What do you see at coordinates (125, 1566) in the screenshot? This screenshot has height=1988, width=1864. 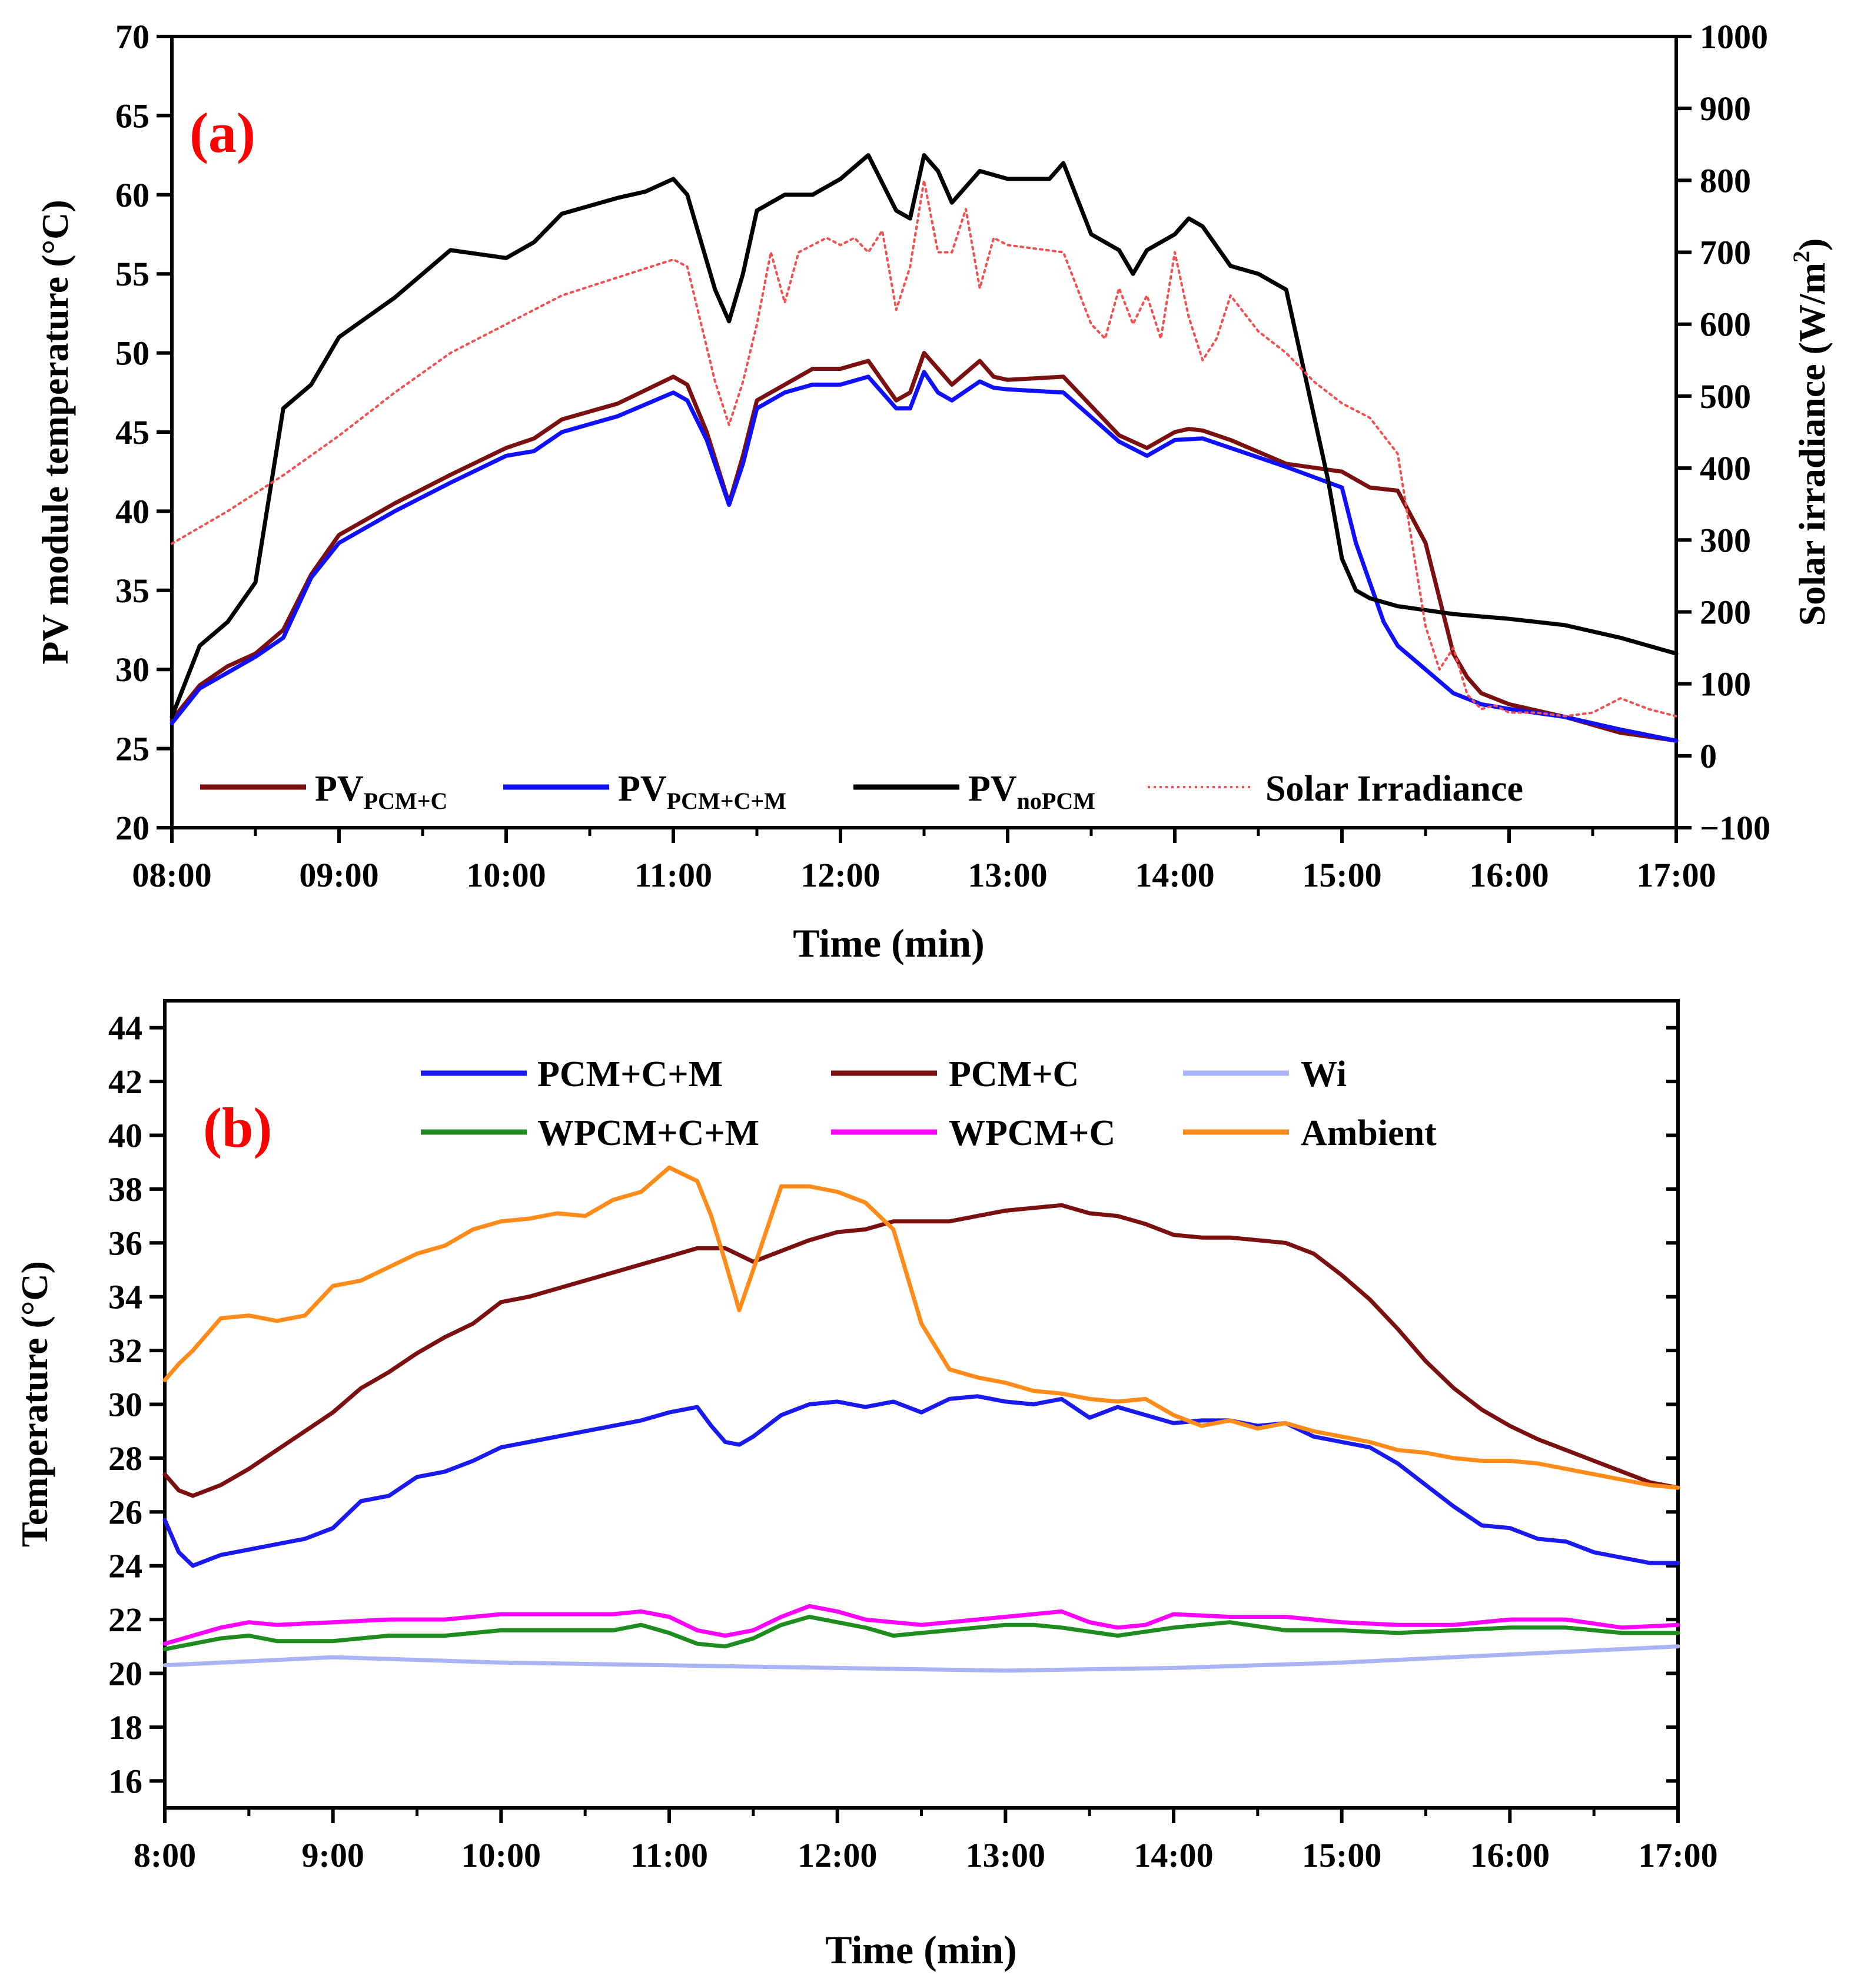 I see `y-tick-label: 24` at bounding box center [125, 1566].